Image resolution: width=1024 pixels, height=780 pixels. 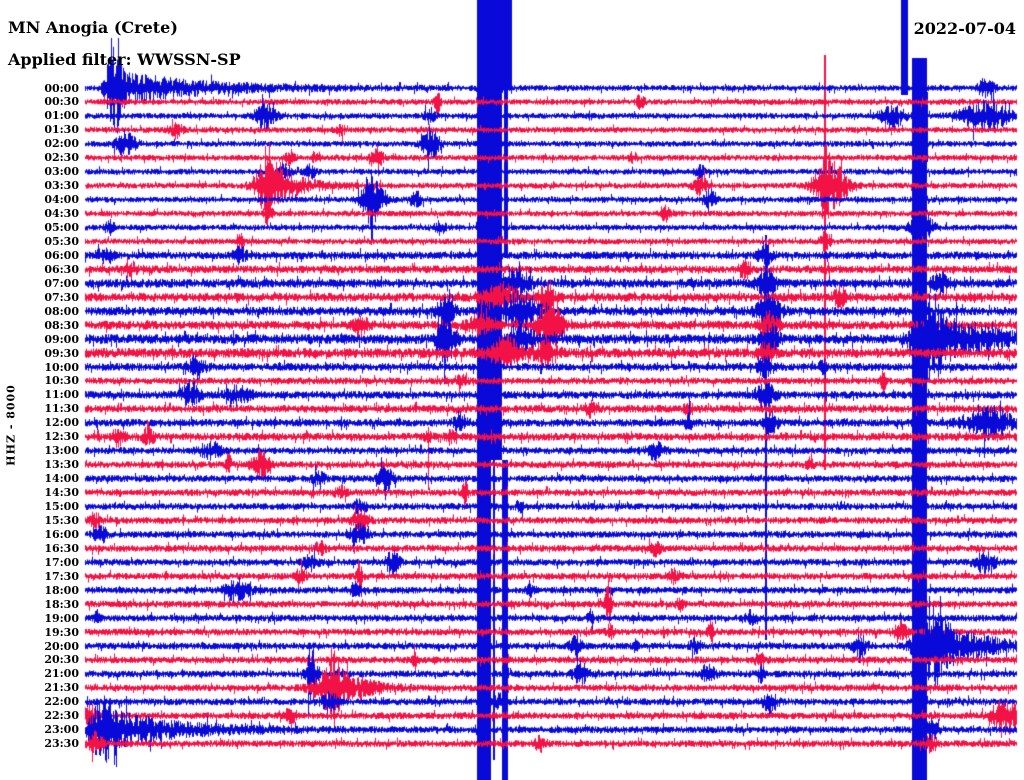 What do you see at coordinates (61, 102) in the screenshot?
I see `time-label: 00:30` at bounding box center [61, 102].